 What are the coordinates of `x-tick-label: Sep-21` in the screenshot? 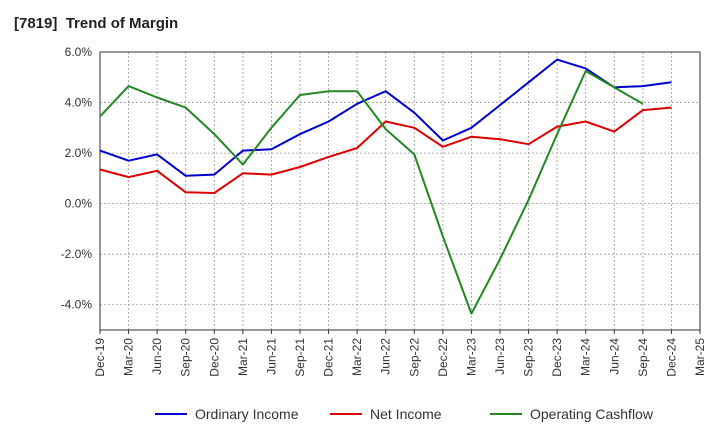 It's located at (300, 357).